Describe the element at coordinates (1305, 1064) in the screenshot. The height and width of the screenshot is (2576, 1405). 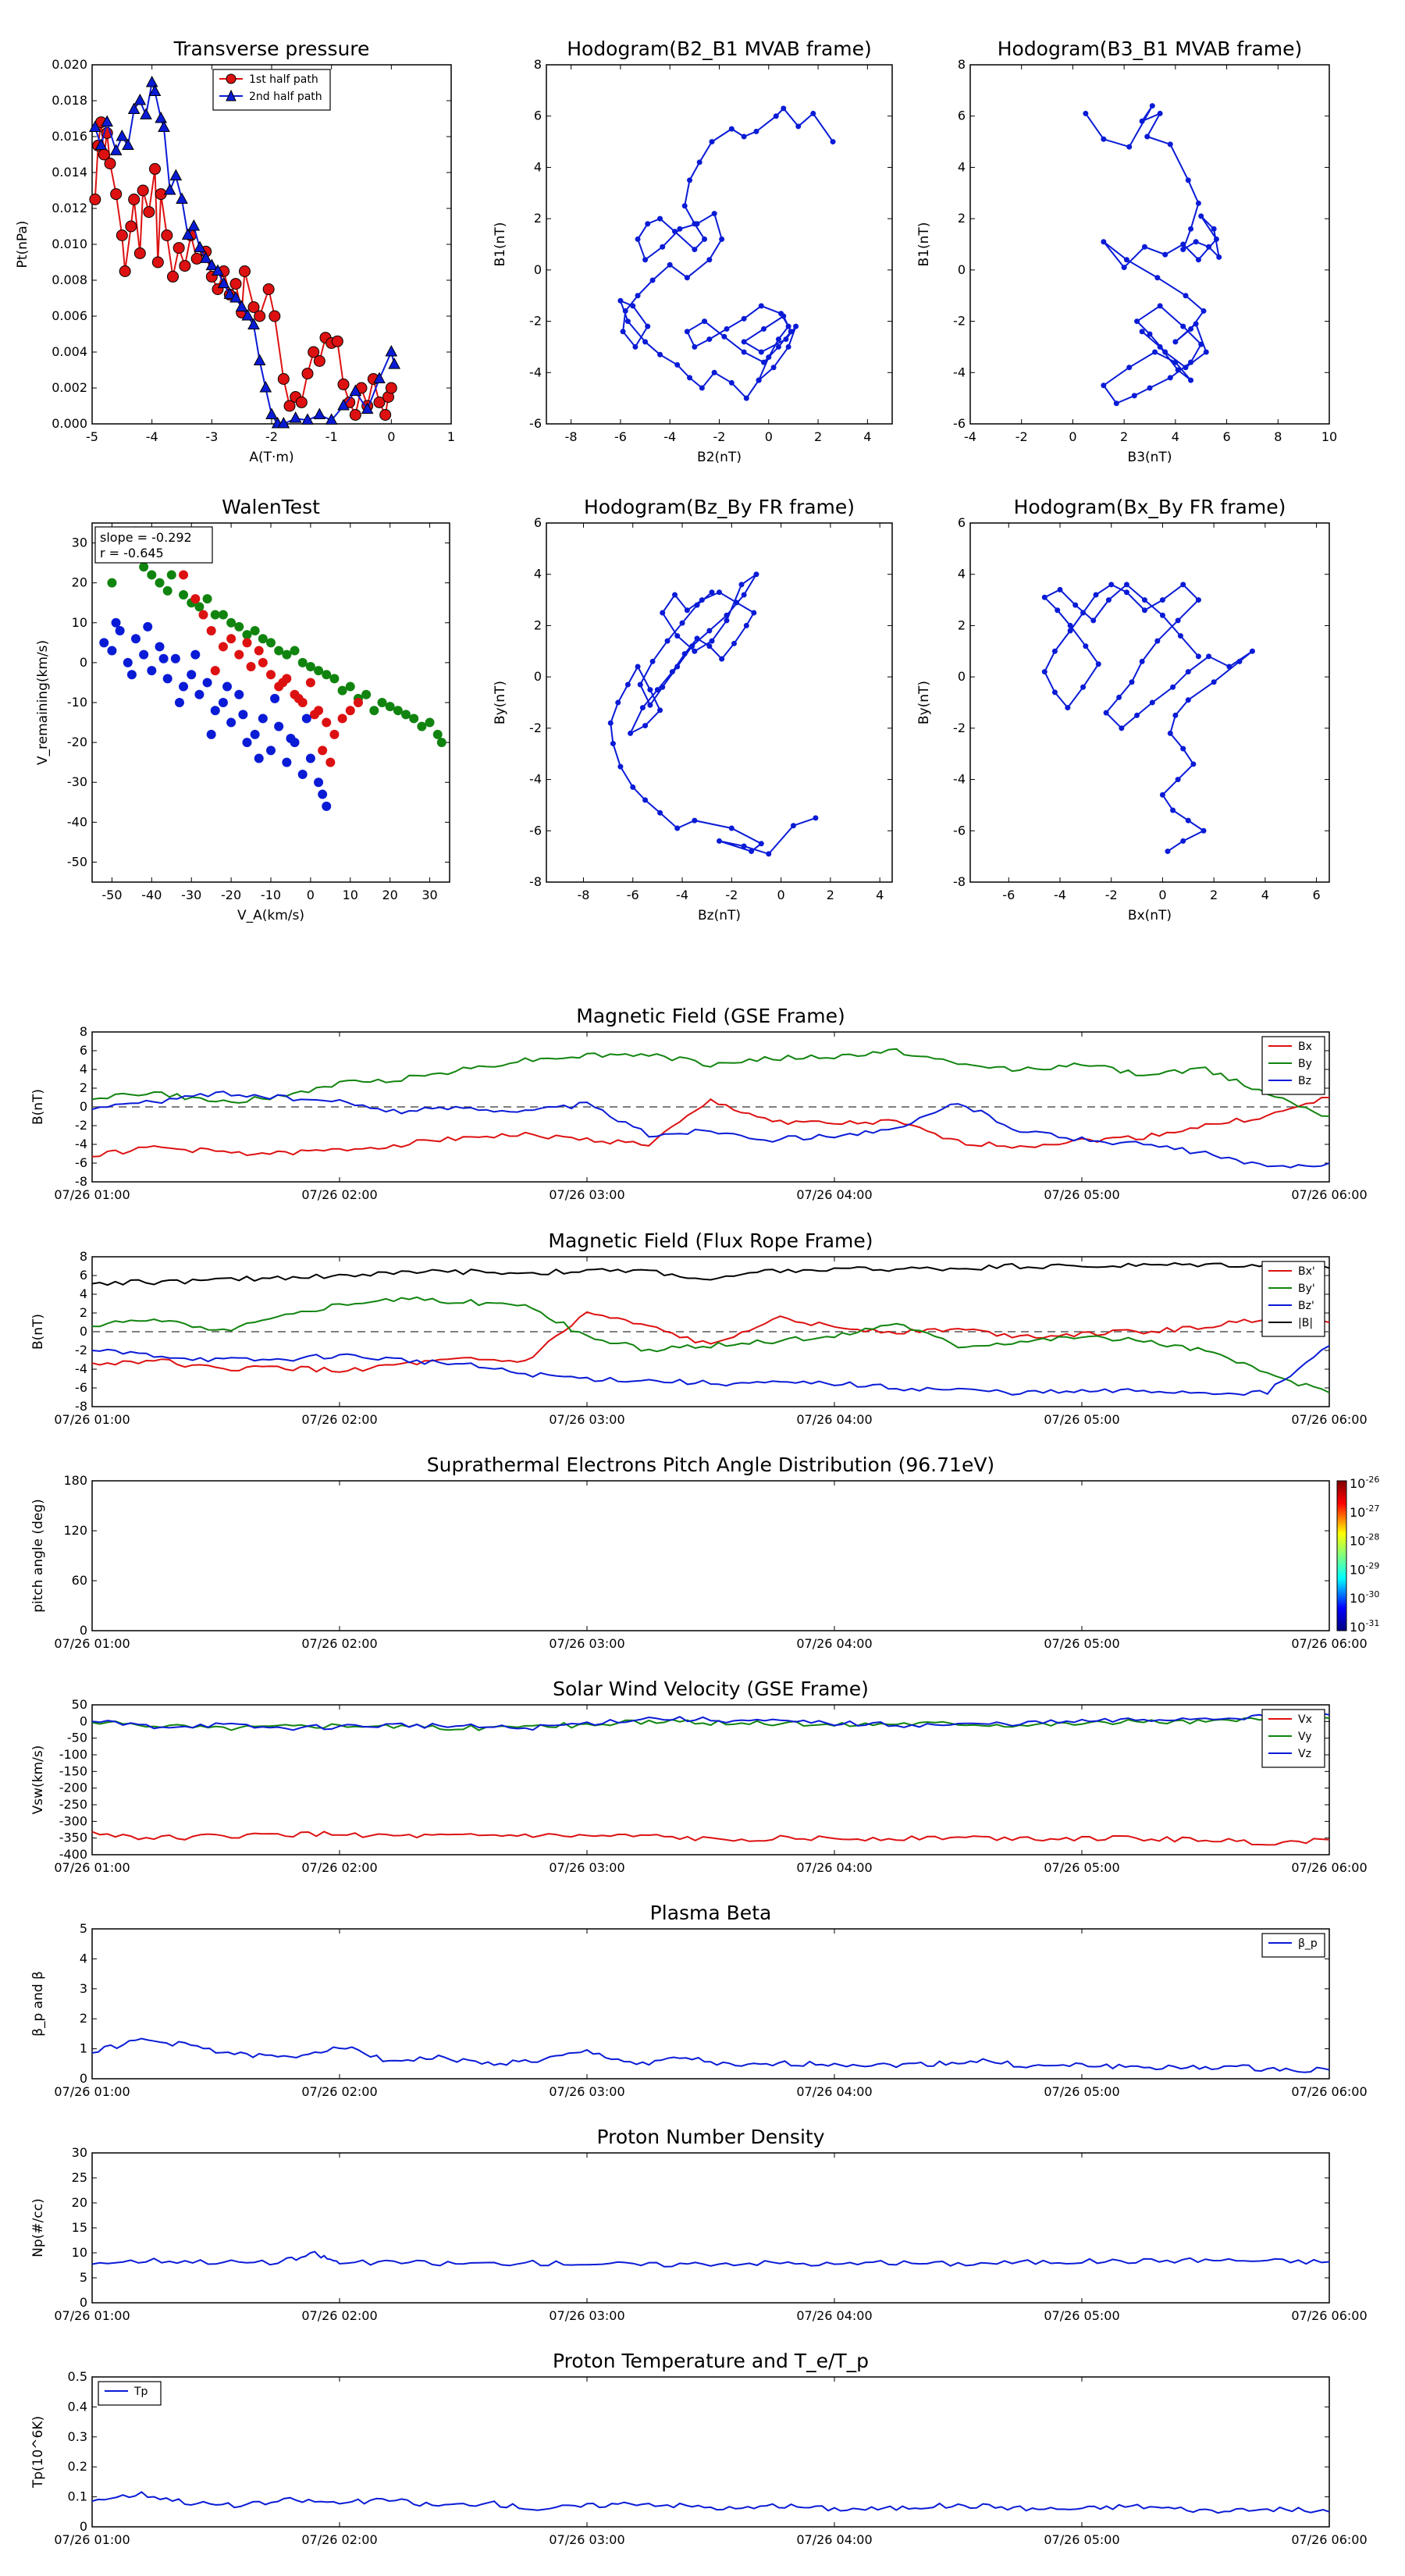
I see `legend-label: By` at that location.